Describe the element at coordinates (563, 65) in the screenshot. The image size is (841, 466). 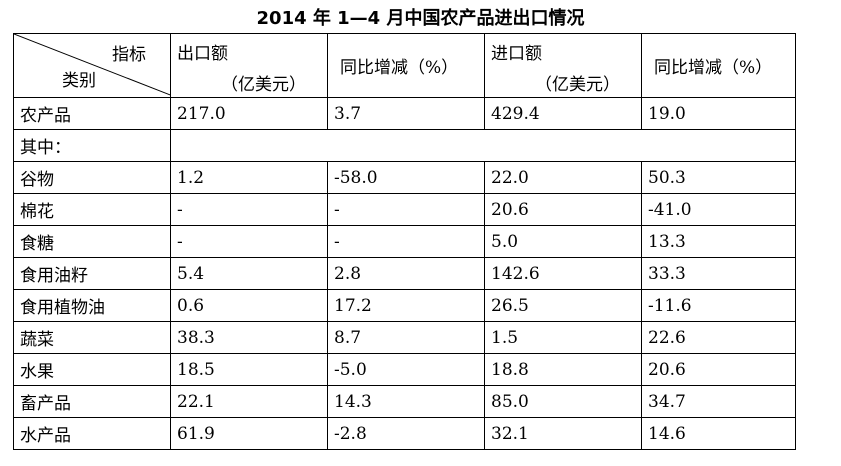
I see `import-header-cell: 进口额 （亿美元）` at that location.